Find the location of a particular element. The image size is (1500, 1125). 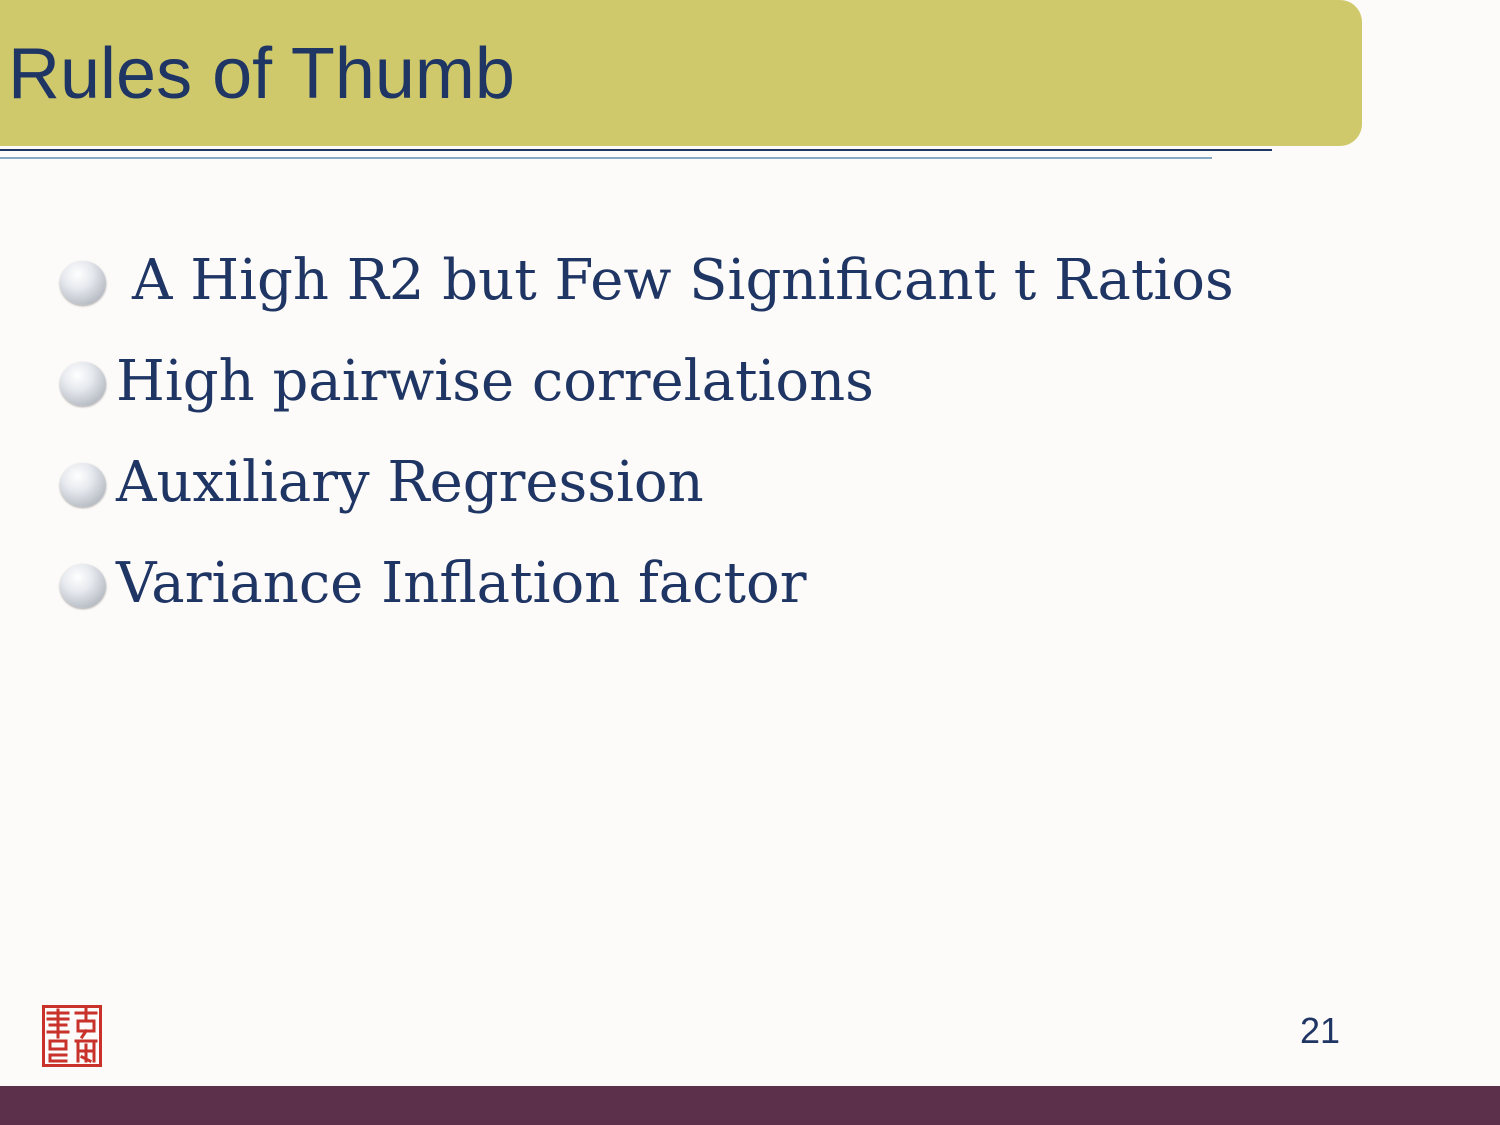

bullet-item: Variance Inflation factor is located at coordinates (647, 583).